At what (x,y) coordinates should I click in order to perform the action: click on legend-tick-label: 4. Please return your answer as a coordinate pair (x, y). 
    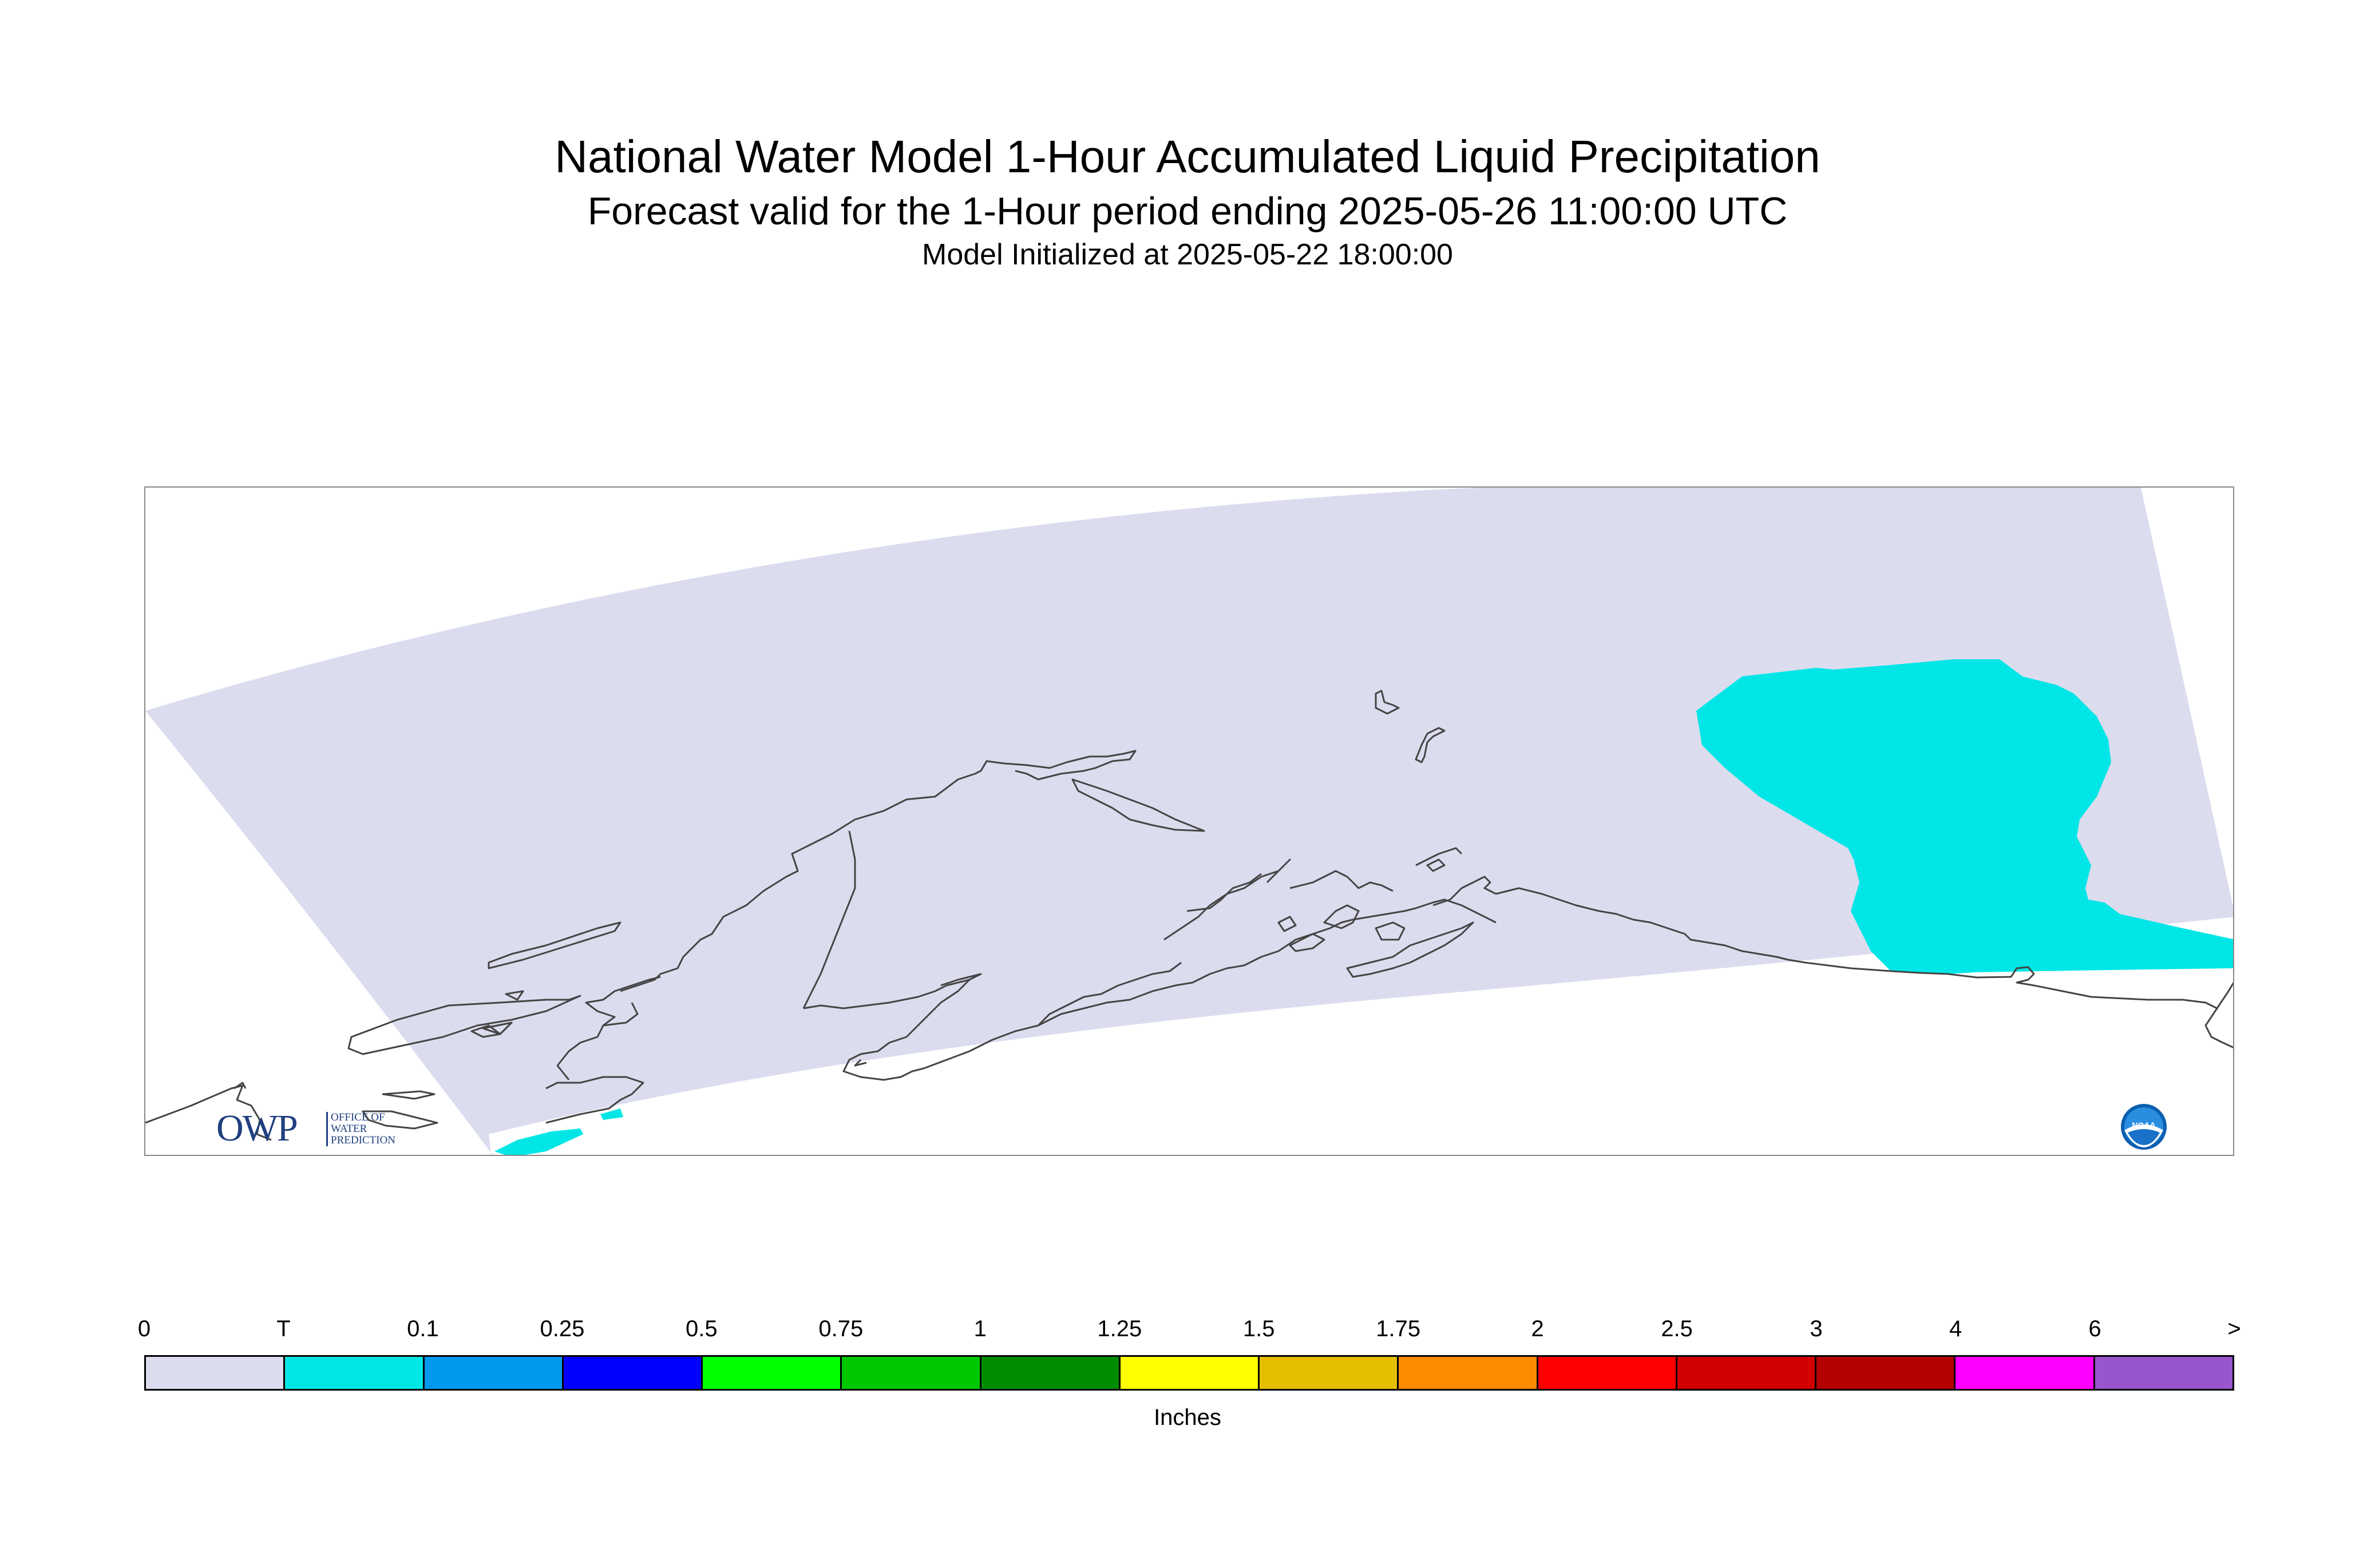
    Looking at the image, I should click on (1956, 1328).